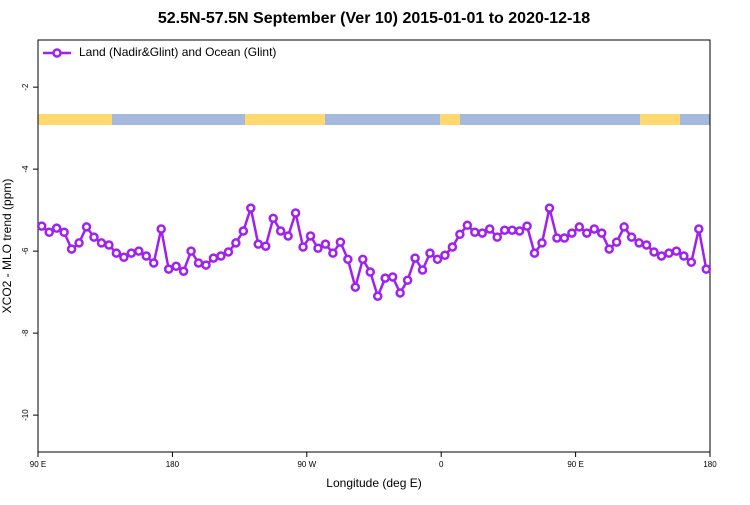 Image resolution: width=750 pixels, height=505 pixels. What do you see at coordinates (25, 251) in the screenshot?
I see `y-tick-label: -6` at bounding box center [25, 251].